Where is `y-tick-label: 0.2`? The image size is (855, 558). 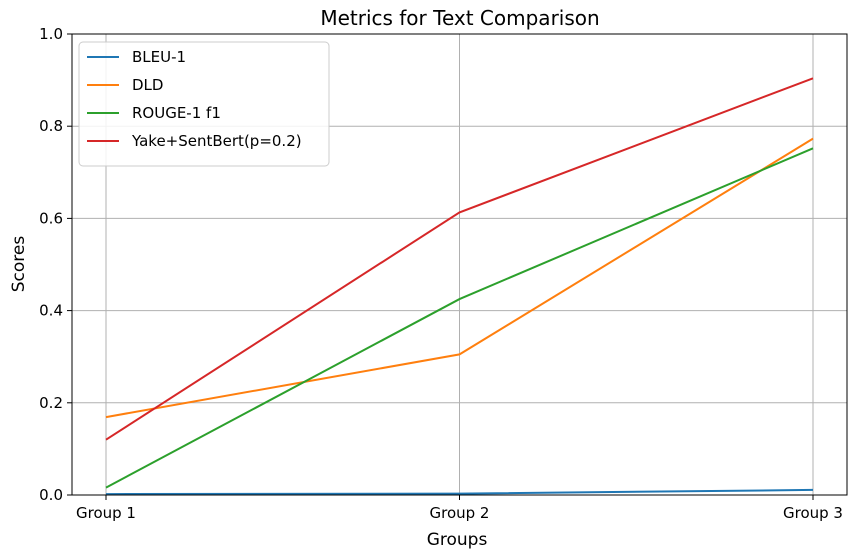
y-tick-label: 0.2 is located at coordinates (51, 403).